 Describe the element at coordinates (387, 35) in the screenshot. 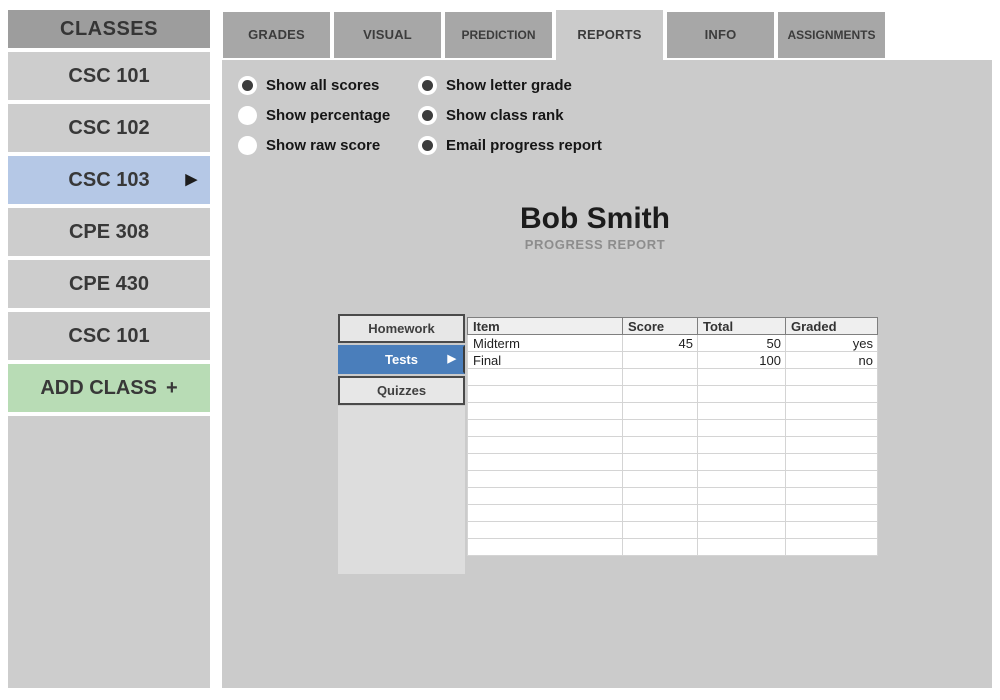

I see `tab-visual: VISUAL` at that location.